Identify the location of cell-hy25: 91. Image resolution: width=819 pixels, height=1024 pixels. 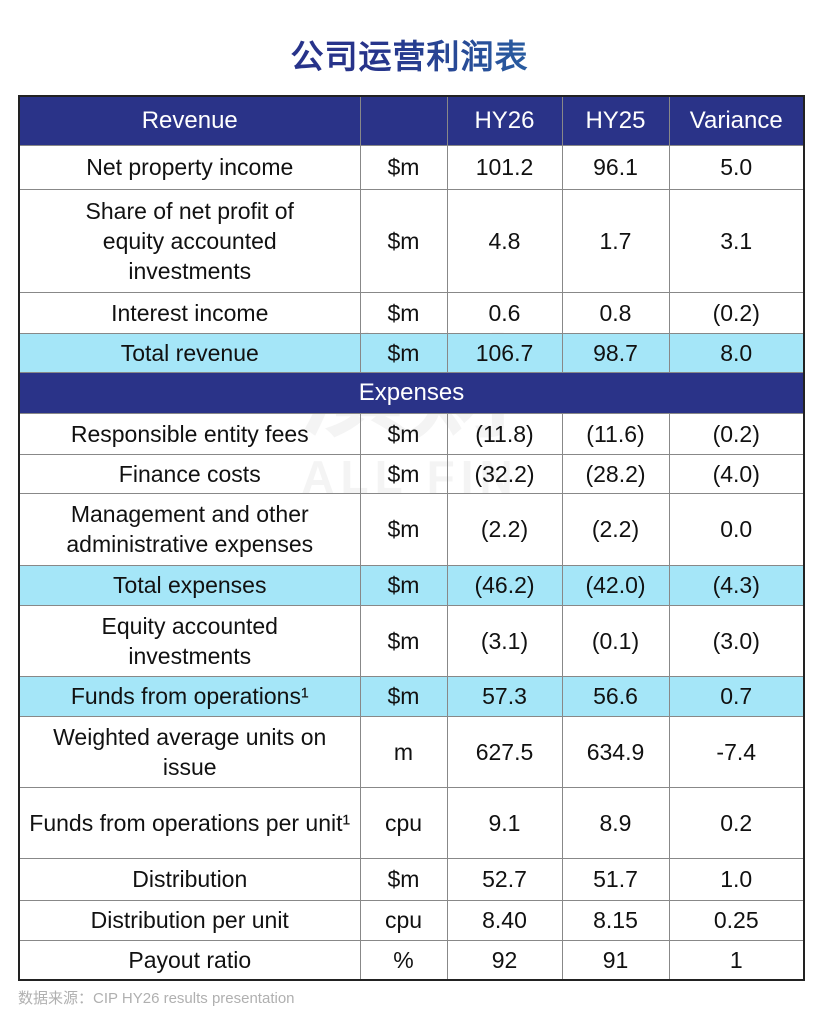
(615, 960).